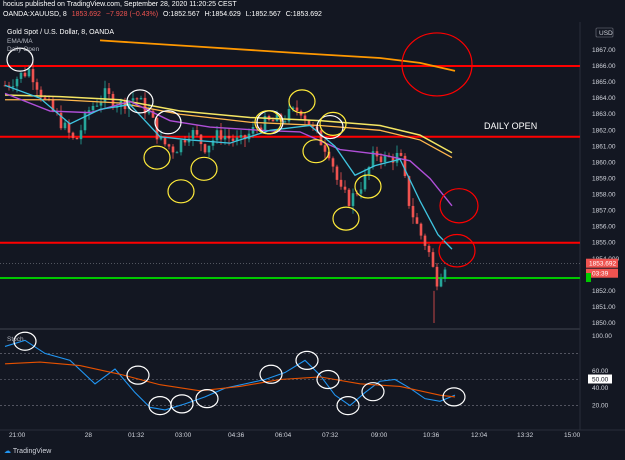  Describe the element at coordinates (183, 435) in the screenshot. I see `time-axis-tick: 03:00` at that location.